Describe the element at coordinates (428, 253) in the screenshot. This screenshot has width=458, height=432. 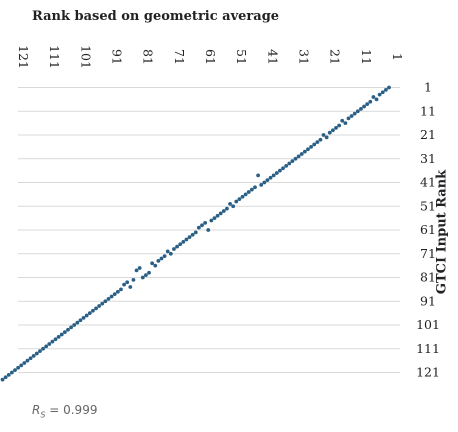
I see `y-tick-label: 71` at that location.